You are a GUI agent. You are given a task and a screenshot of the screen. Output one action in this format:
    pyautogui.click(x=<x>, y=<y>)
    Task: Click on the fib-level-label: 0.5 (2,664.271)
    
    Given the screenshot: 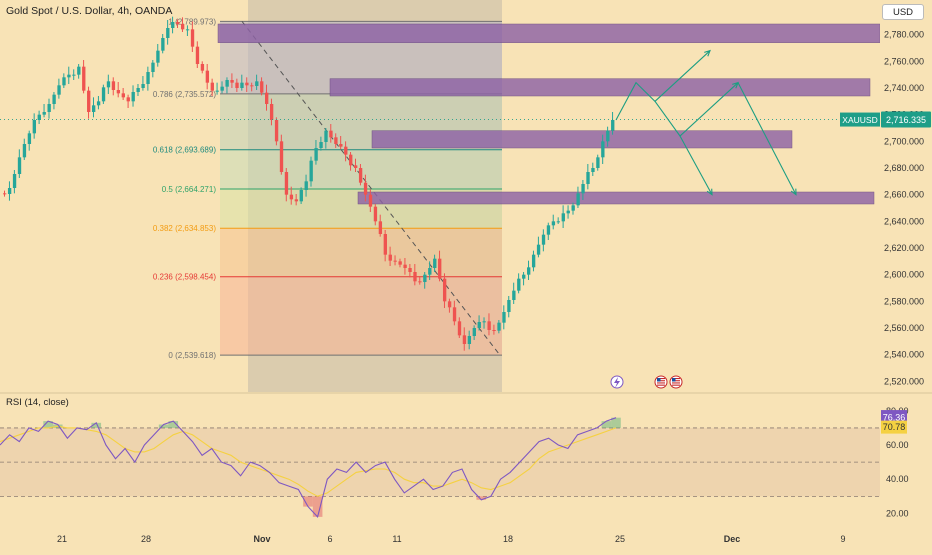 What is the action you would take?
    pyautogui.click(x=189, y=189)
    